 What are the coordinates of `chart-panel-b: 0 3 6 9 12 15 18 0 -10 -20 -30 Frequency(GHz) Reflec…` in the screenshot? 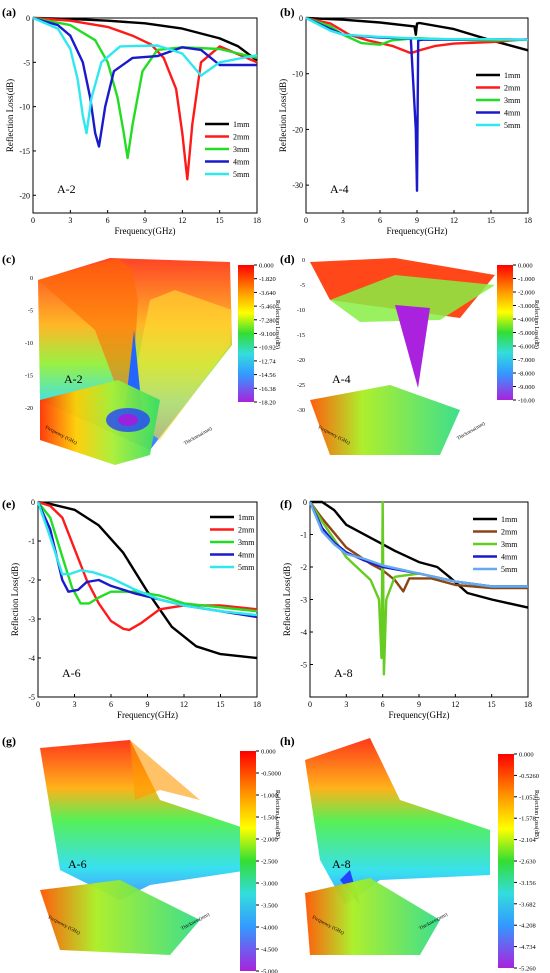 It's located at (405, 125).